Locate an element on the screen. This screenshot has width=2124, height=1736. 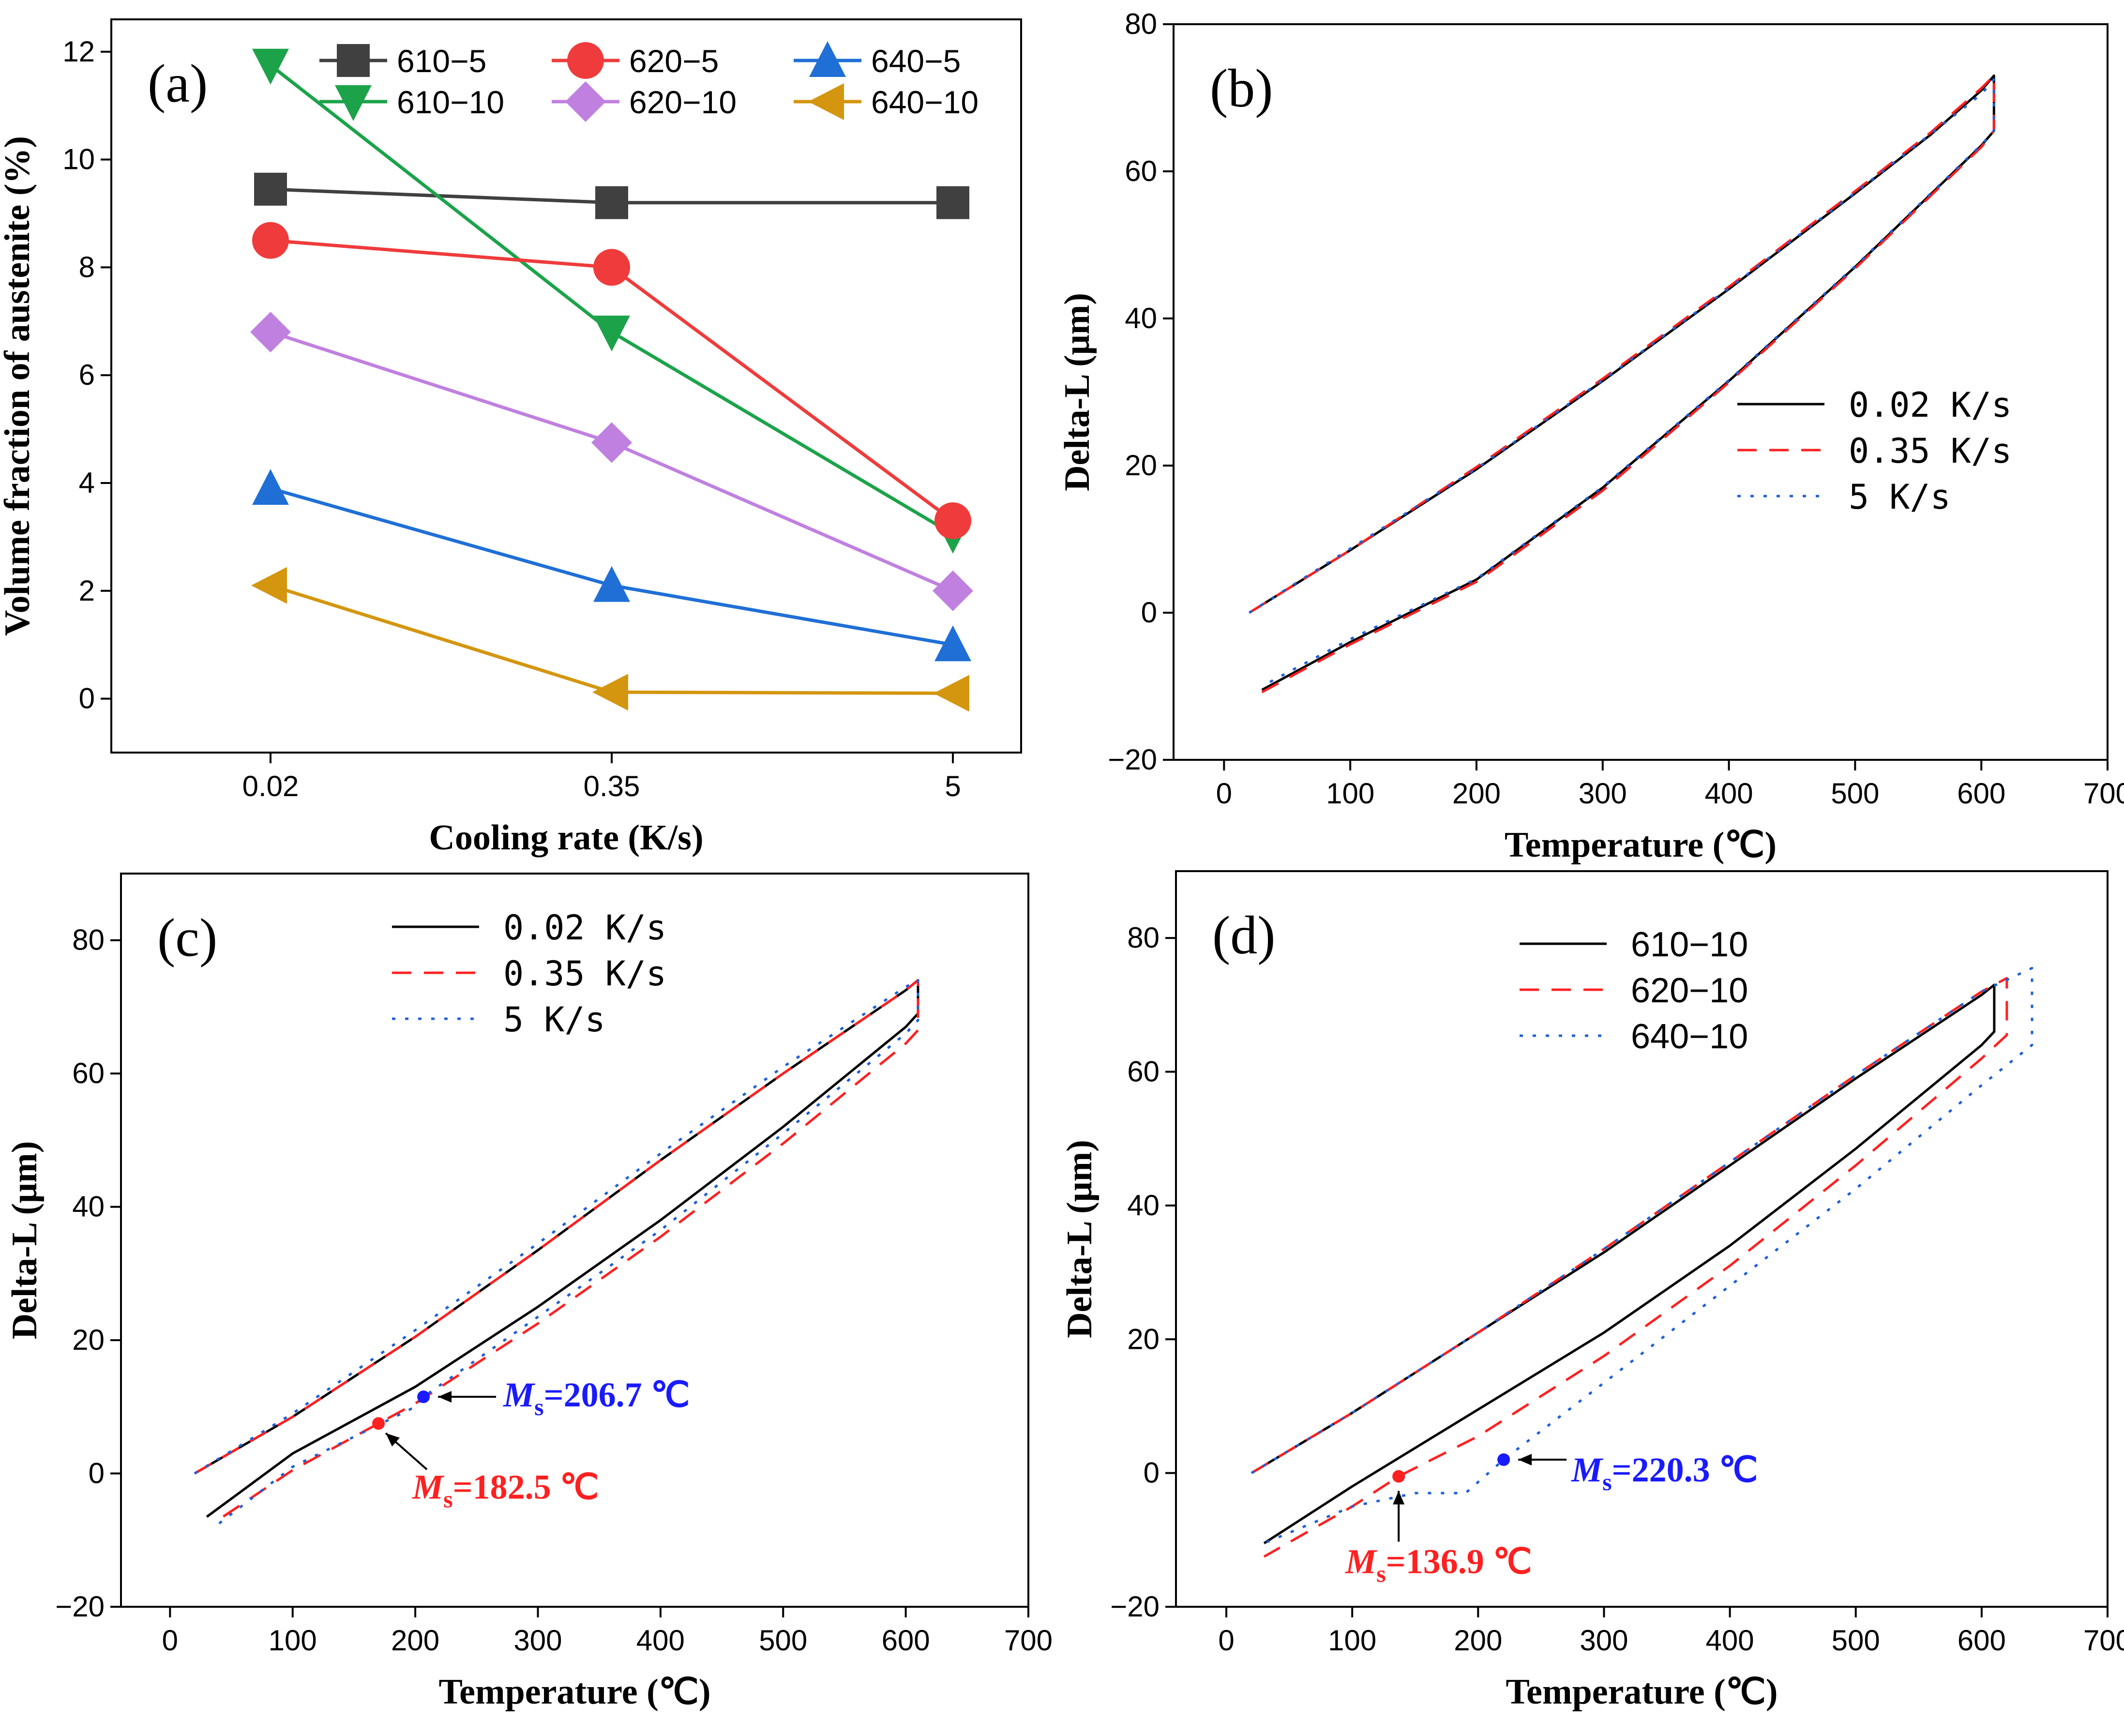
legend-label: 620−5 is located at coordinates (674, 61).